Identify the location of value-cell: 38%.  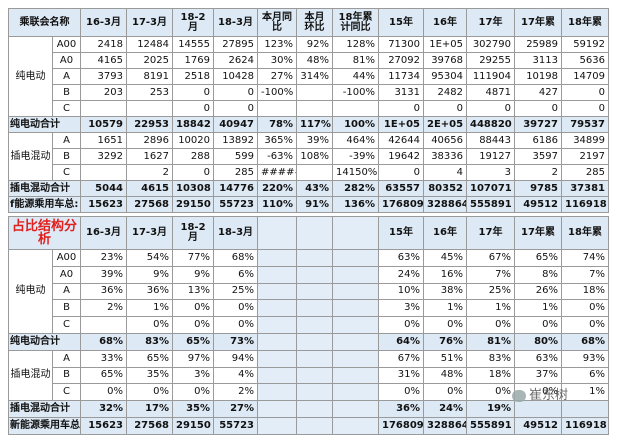
(445, 291).